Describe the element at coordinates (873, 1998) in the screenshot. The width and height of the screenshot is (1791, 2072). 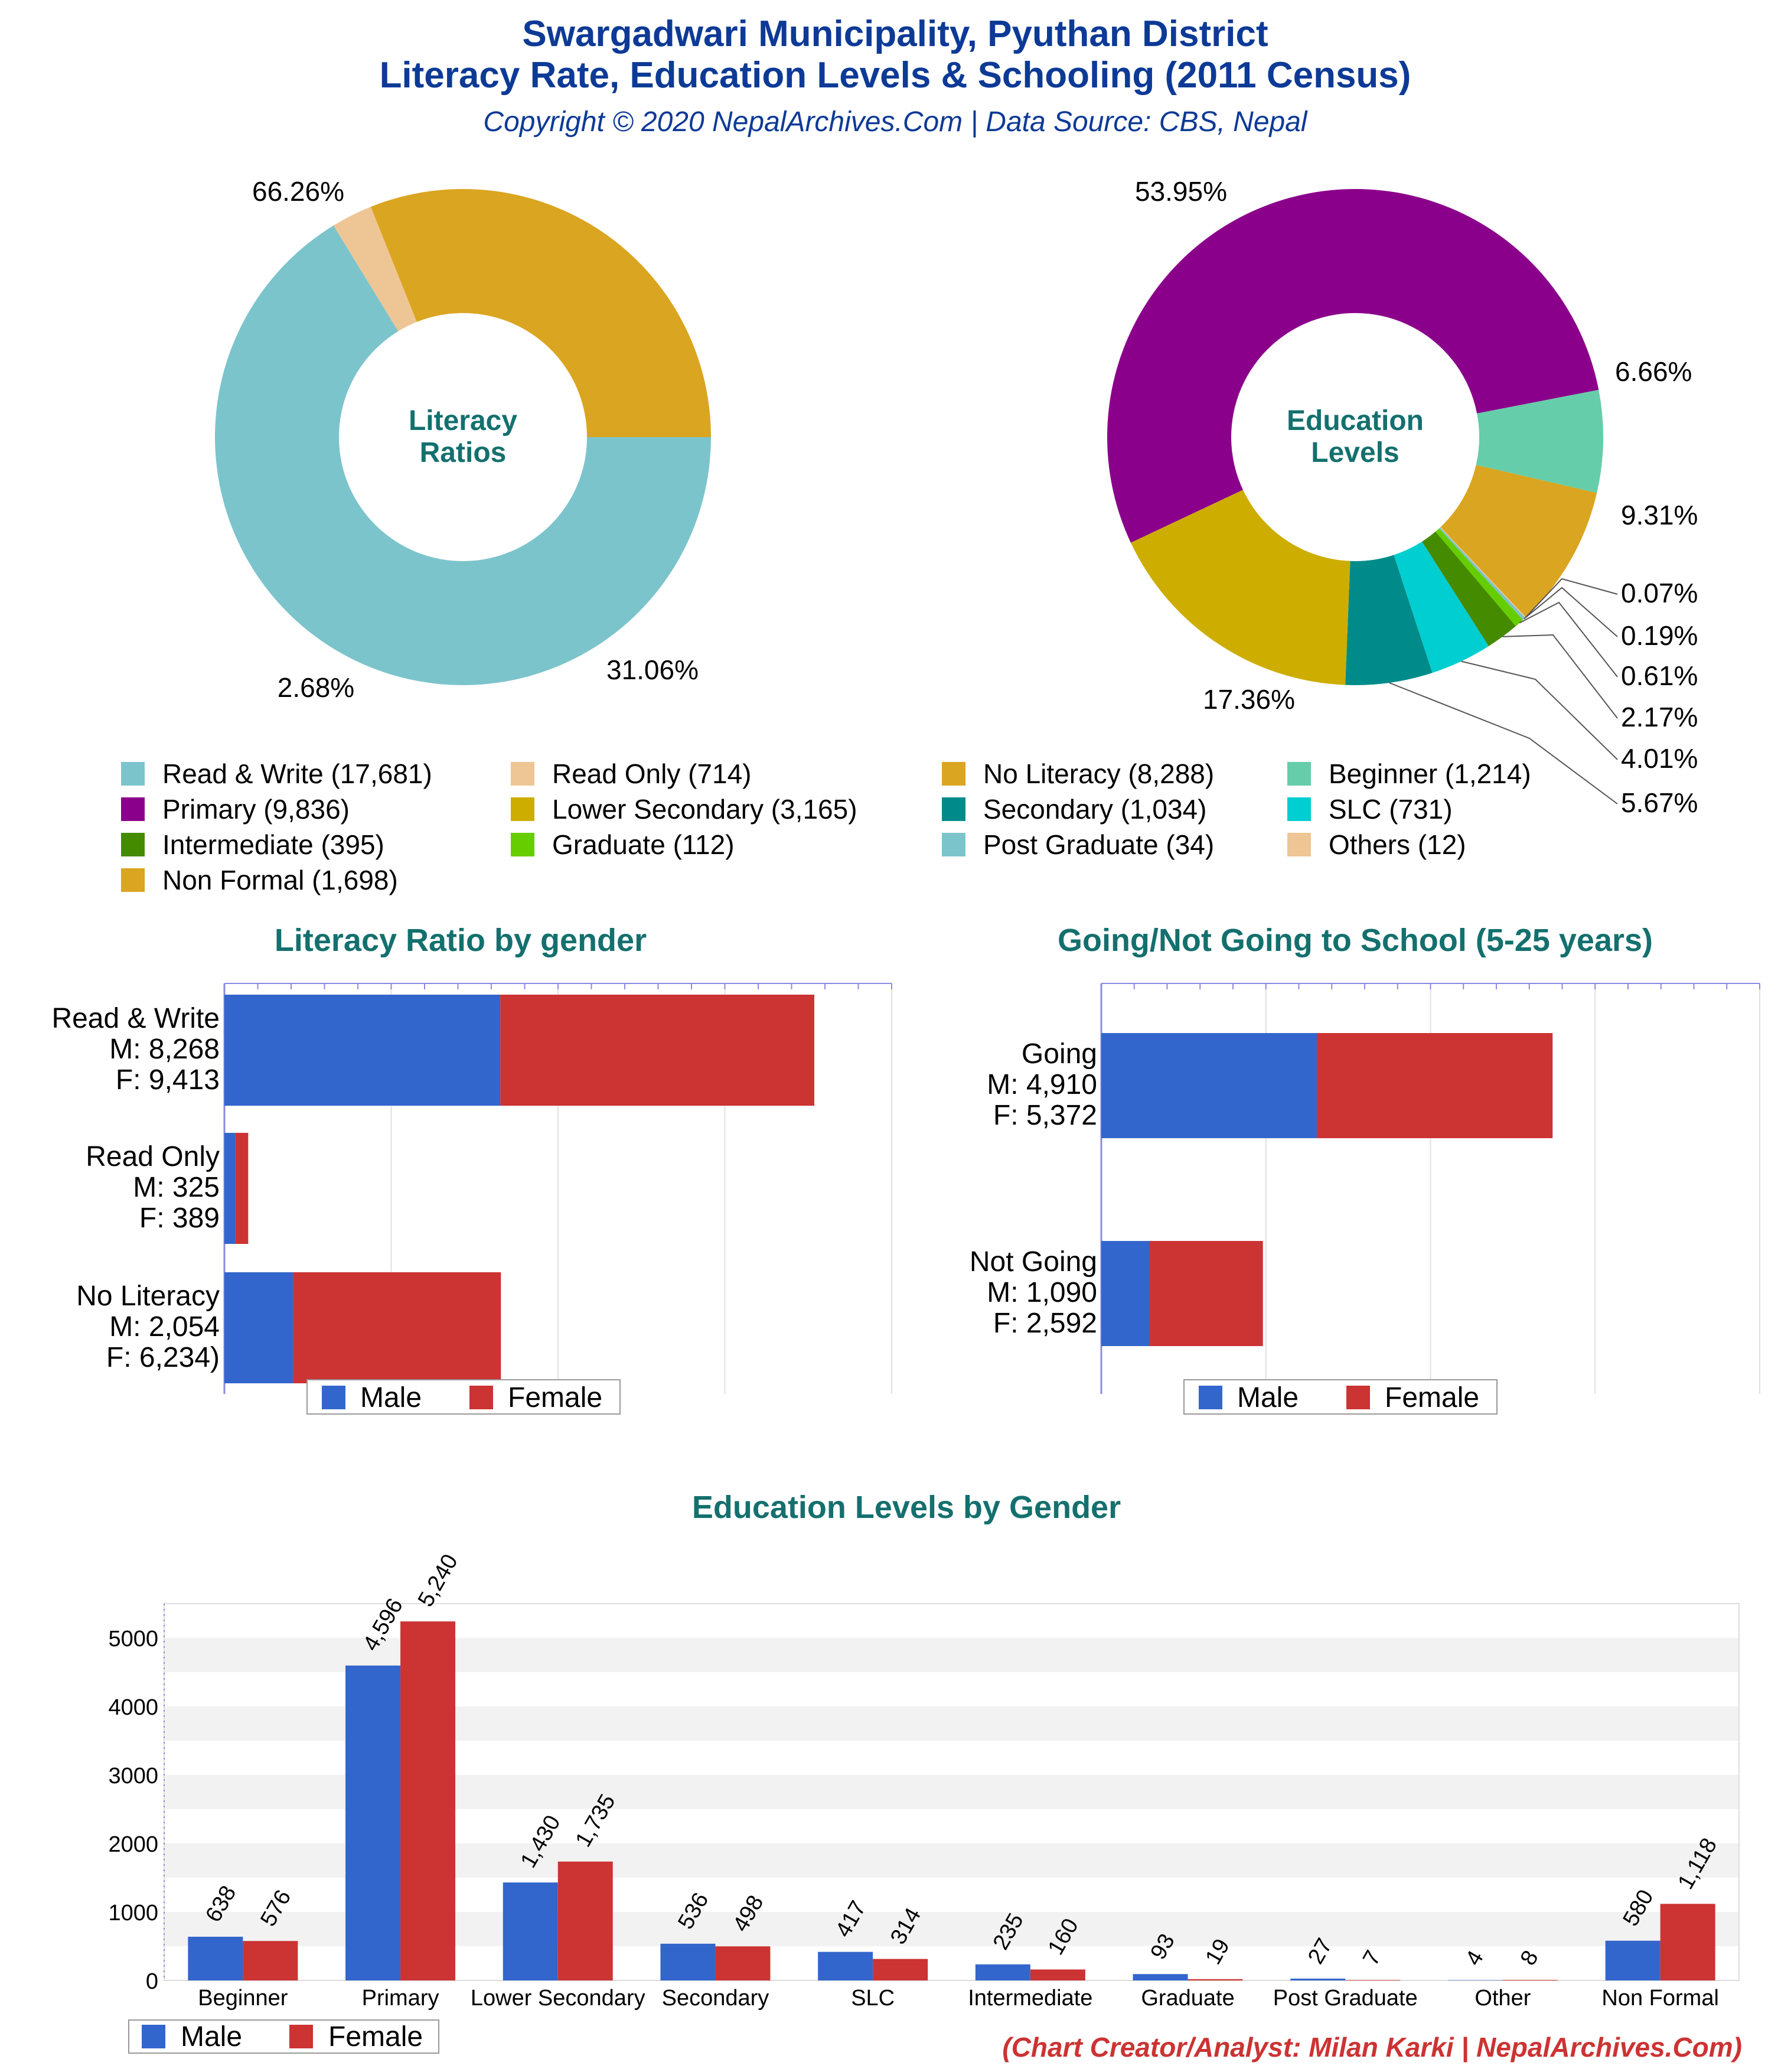
I see `x-category-label: SLC` at that location.